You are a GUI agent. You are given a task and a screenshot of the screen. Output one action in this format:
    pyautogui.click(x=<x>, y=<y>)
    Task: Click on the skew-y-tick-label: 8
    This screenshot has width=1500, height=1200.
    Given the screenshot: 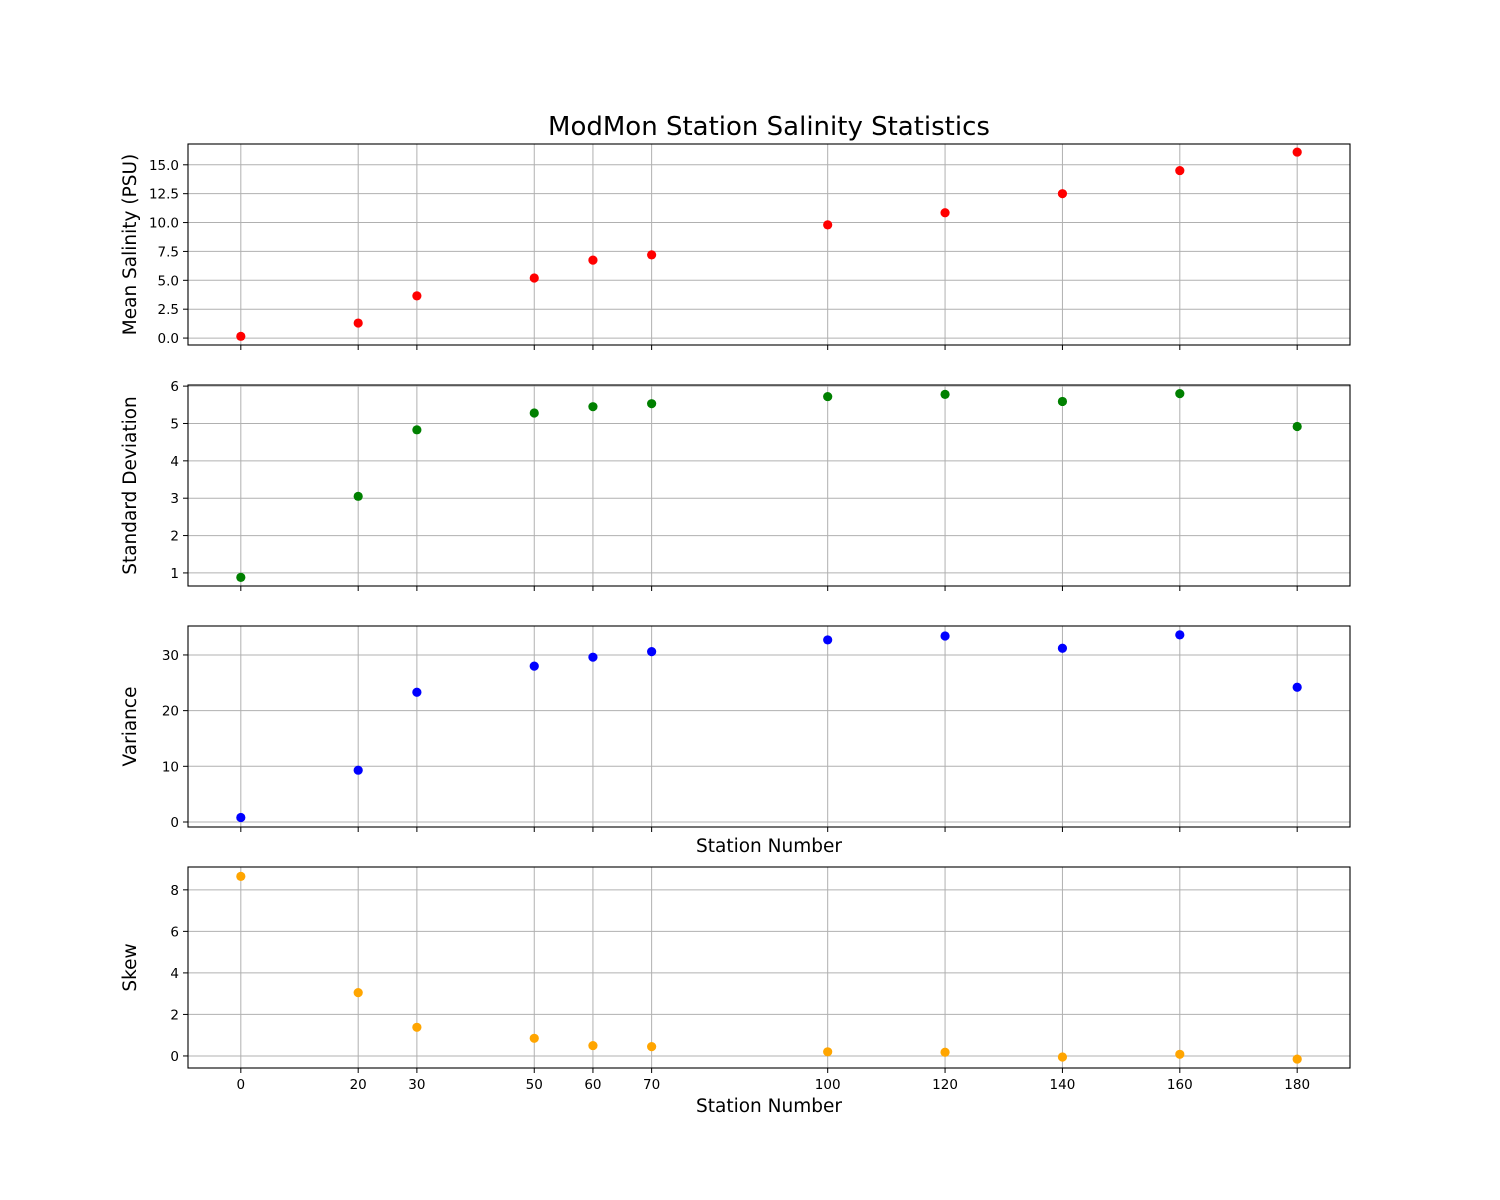 What is the action you would take?
    pyautogui.click(x=174, y=891)
    